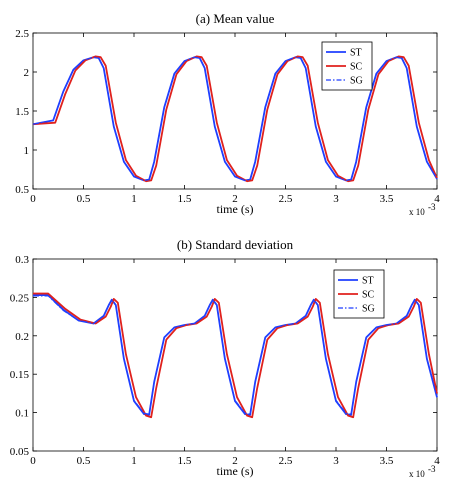 The image size is (463, 492). Describe the element at coordinates (22, 112) in the screenshot. I see `y-tick-label: 1.5` at that location.